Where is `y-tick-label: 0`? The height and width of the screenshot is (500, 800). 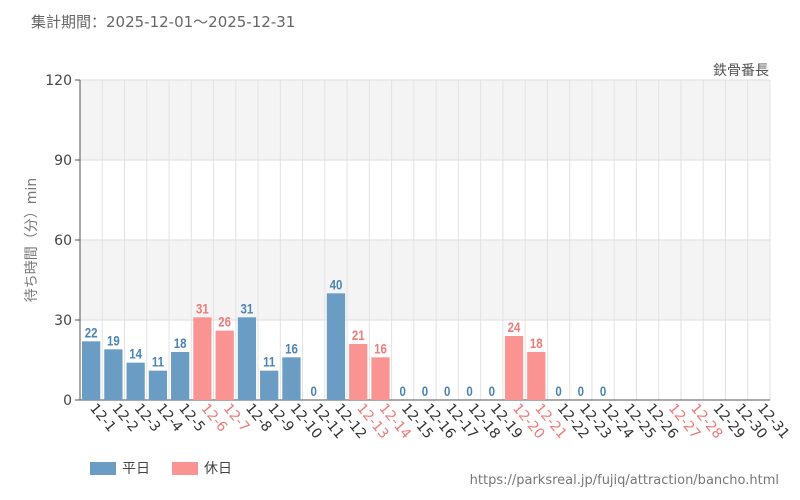
y-tick-label: 0 is located at coordinates (67, 401).